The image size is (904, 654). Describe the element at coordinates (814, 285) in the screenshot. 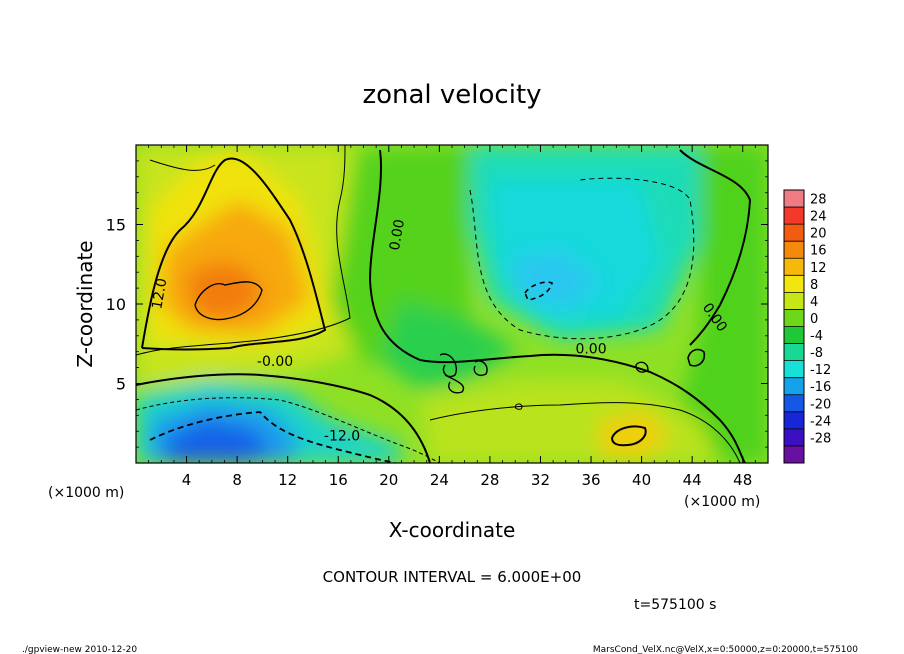

I see `colorbar-label-5: 8` at that location.